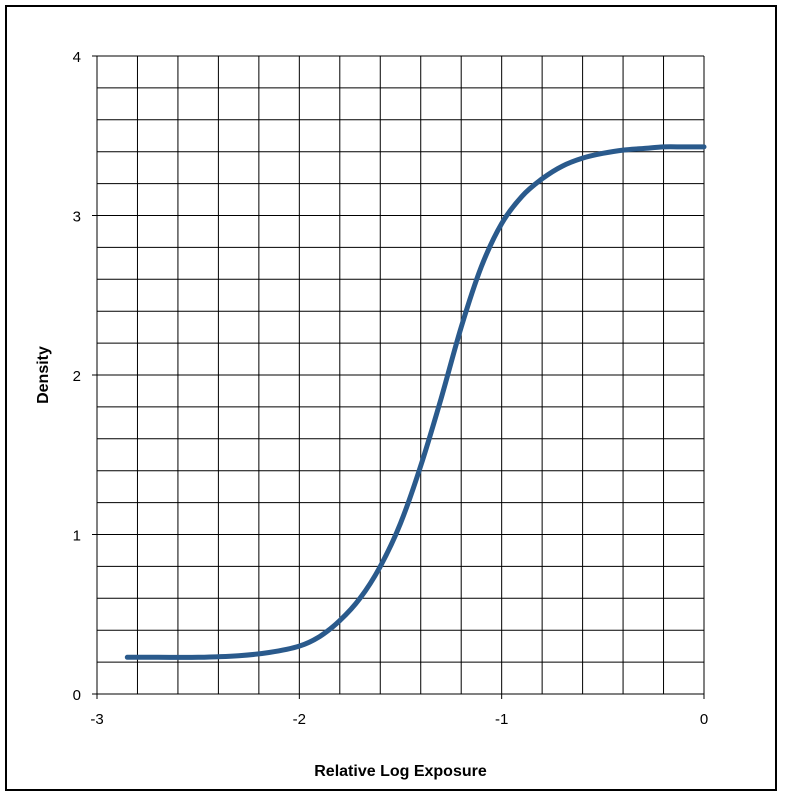 This screenshot has width=786, height=799. I want to click on y-tick-label: 2, so click(77, 376).